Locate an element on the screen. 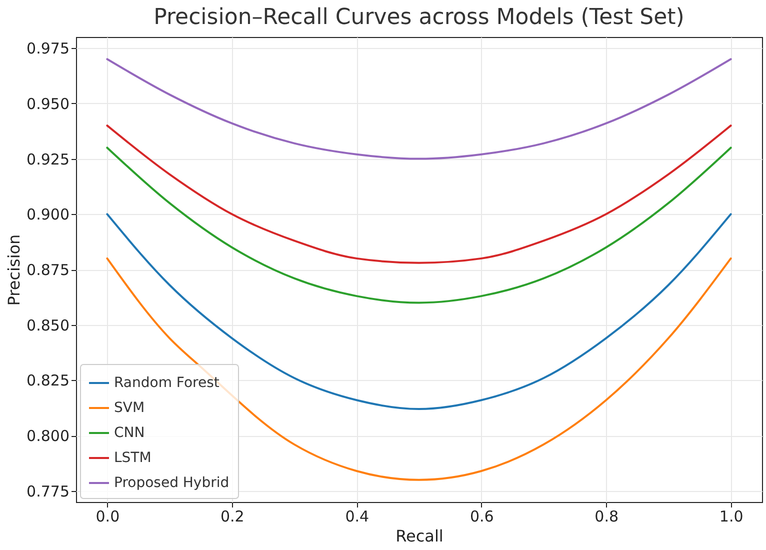  y-tick-label: 0.875 is located at coordinates (48, 270).